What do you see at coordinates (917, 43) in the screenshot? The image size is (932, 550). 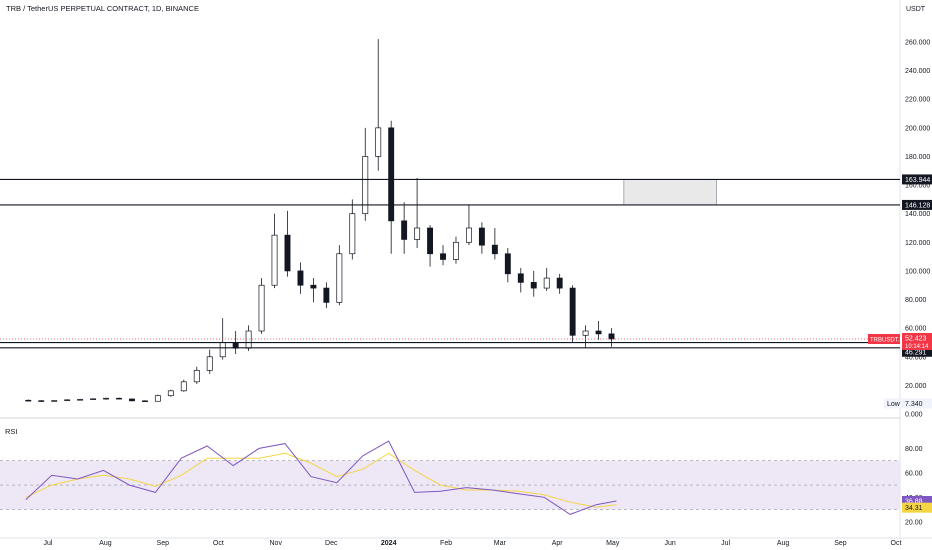 I see `price-tick-label: 260.000` at bounding box center [917, 43].